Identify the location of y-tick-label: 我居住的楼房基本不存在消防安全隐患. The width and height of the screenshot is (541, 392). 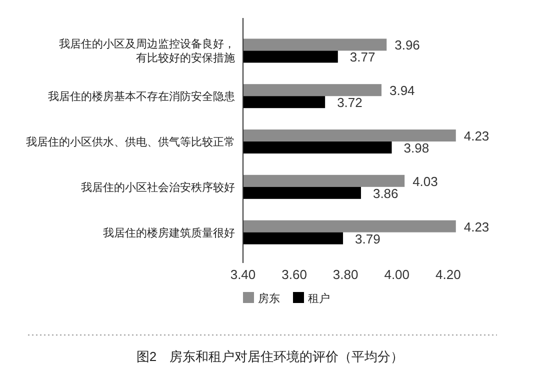
(141, 97).